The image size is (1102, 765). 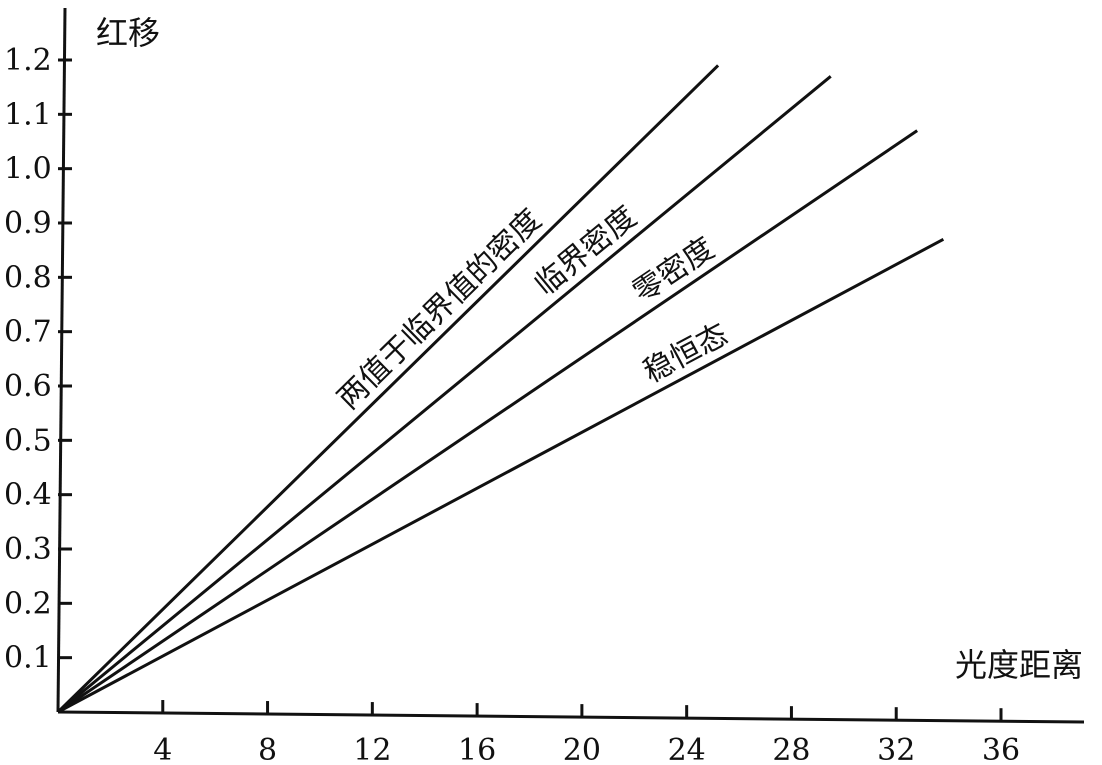 I want to click on x-tick-label: 8, so click(x=267, y=749).